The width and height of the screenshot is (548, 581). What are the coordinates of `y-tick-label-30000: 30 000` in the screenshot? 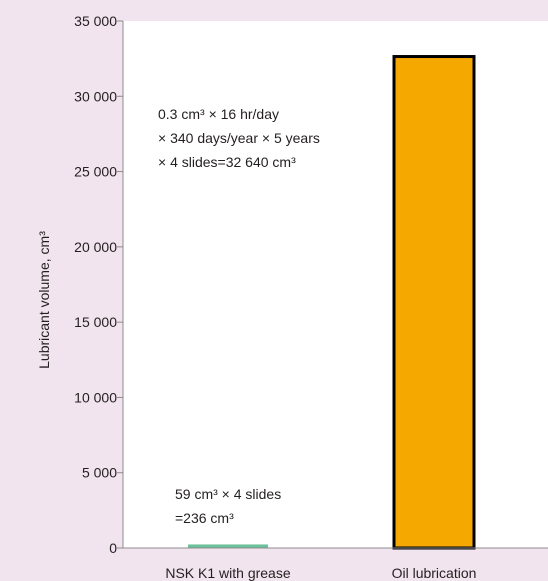 It's located at (95, 96).